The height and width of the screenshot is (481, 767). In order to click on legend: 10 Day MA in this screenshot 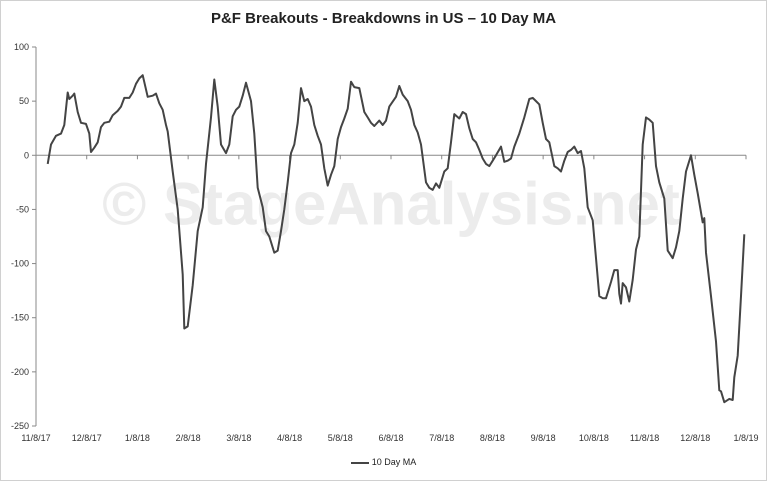, I will do `click(383, 462)`.